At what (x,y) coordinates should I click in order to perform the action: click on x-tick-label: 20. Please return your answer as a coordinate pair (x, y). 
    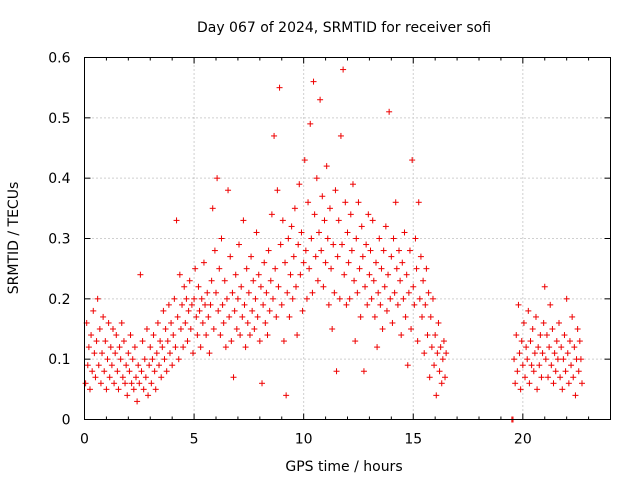
    Looking at the image, I should click on (523, 440).